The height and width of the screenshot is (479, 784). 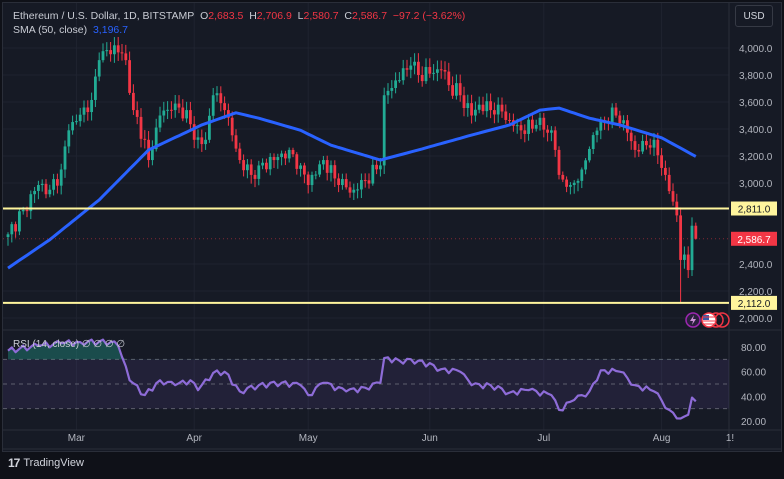 What do you see at coordinates (104, 16) in the screenshot?
I see `symbol-title: Ethereum / U.S. Dollar, 1D, BITSTAMP` at bounding box center [104, 16].